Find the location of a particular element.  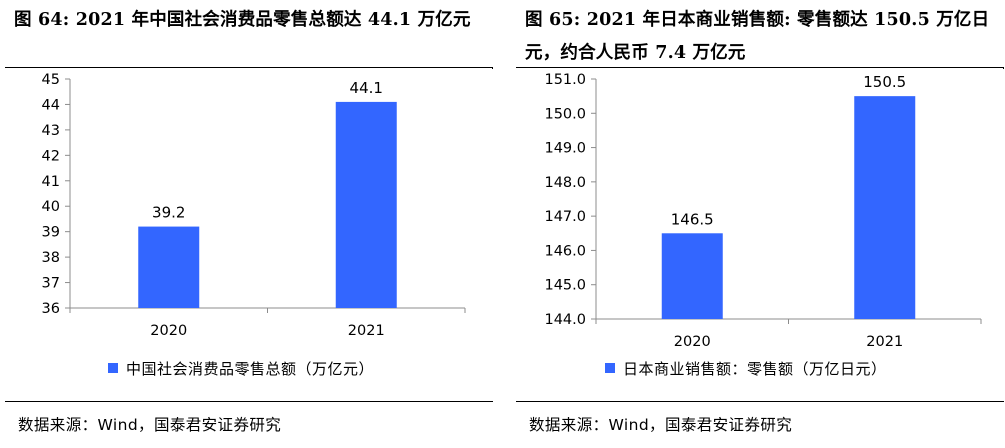

y-tick-label: 43 is located at coordinates (51, 131).